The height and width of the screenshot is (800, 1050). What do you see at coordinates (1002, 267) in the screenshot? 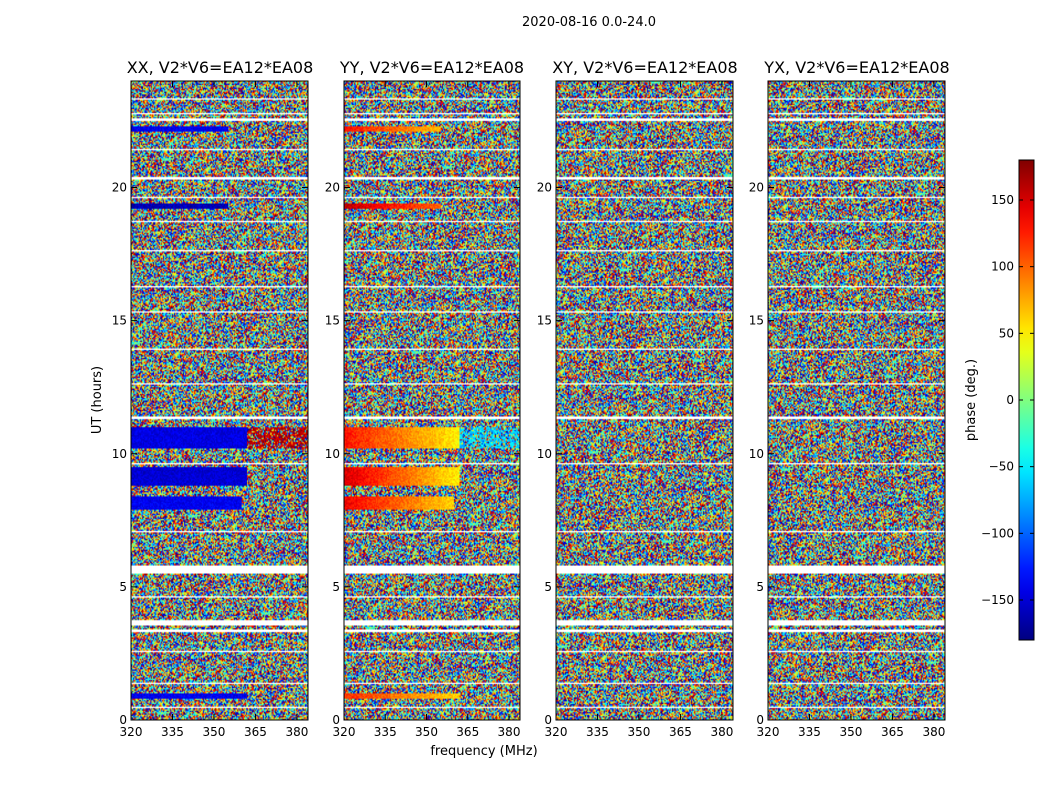
I see `colorbar-tick-label: 100` at bounding box center [1002, 267].